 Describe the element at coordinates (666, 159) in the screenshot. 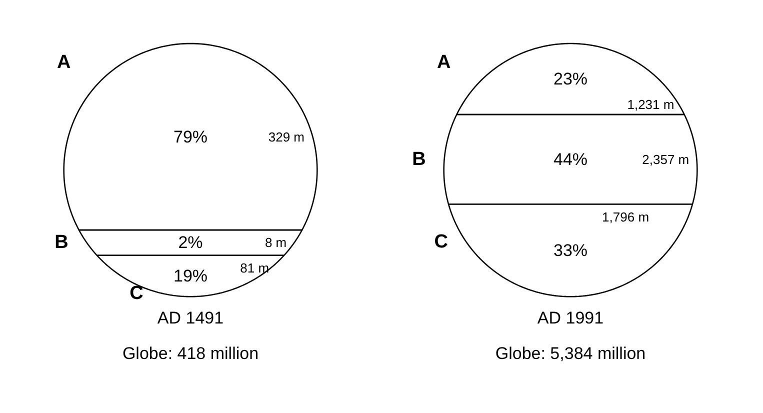

I see `text: 2,357 m` at that location.